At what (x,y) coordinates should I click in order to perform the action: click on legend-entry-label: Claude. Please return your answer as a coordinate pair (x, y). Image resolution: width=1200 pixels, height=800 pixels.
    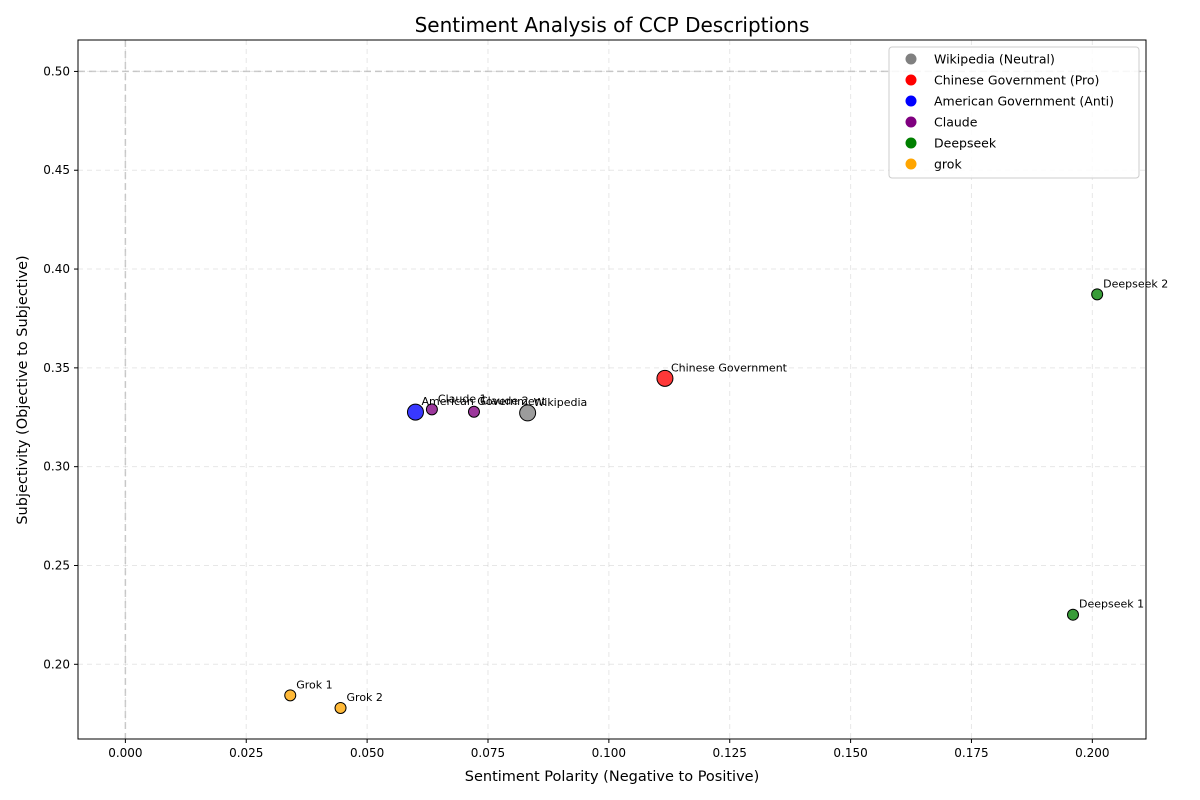
    Looking at the image, I should click on (956, 122).